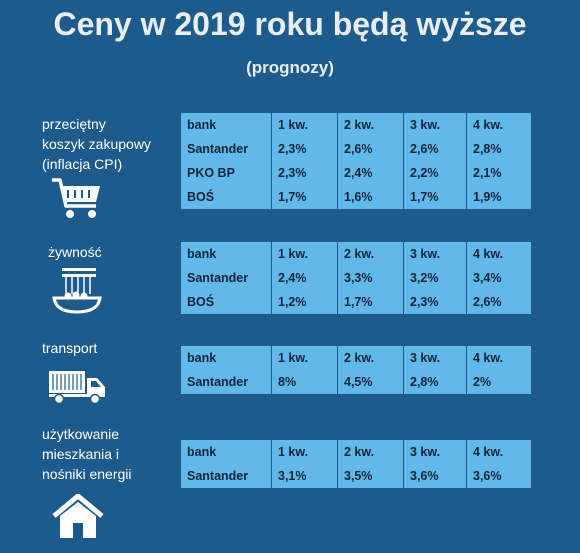 This screenshot has width=580, height=553. Describe the element at coordinates (87, 454) in the screenshot. I see `section-label: użytkowanie mieszkania i nośniki energii` at that location.